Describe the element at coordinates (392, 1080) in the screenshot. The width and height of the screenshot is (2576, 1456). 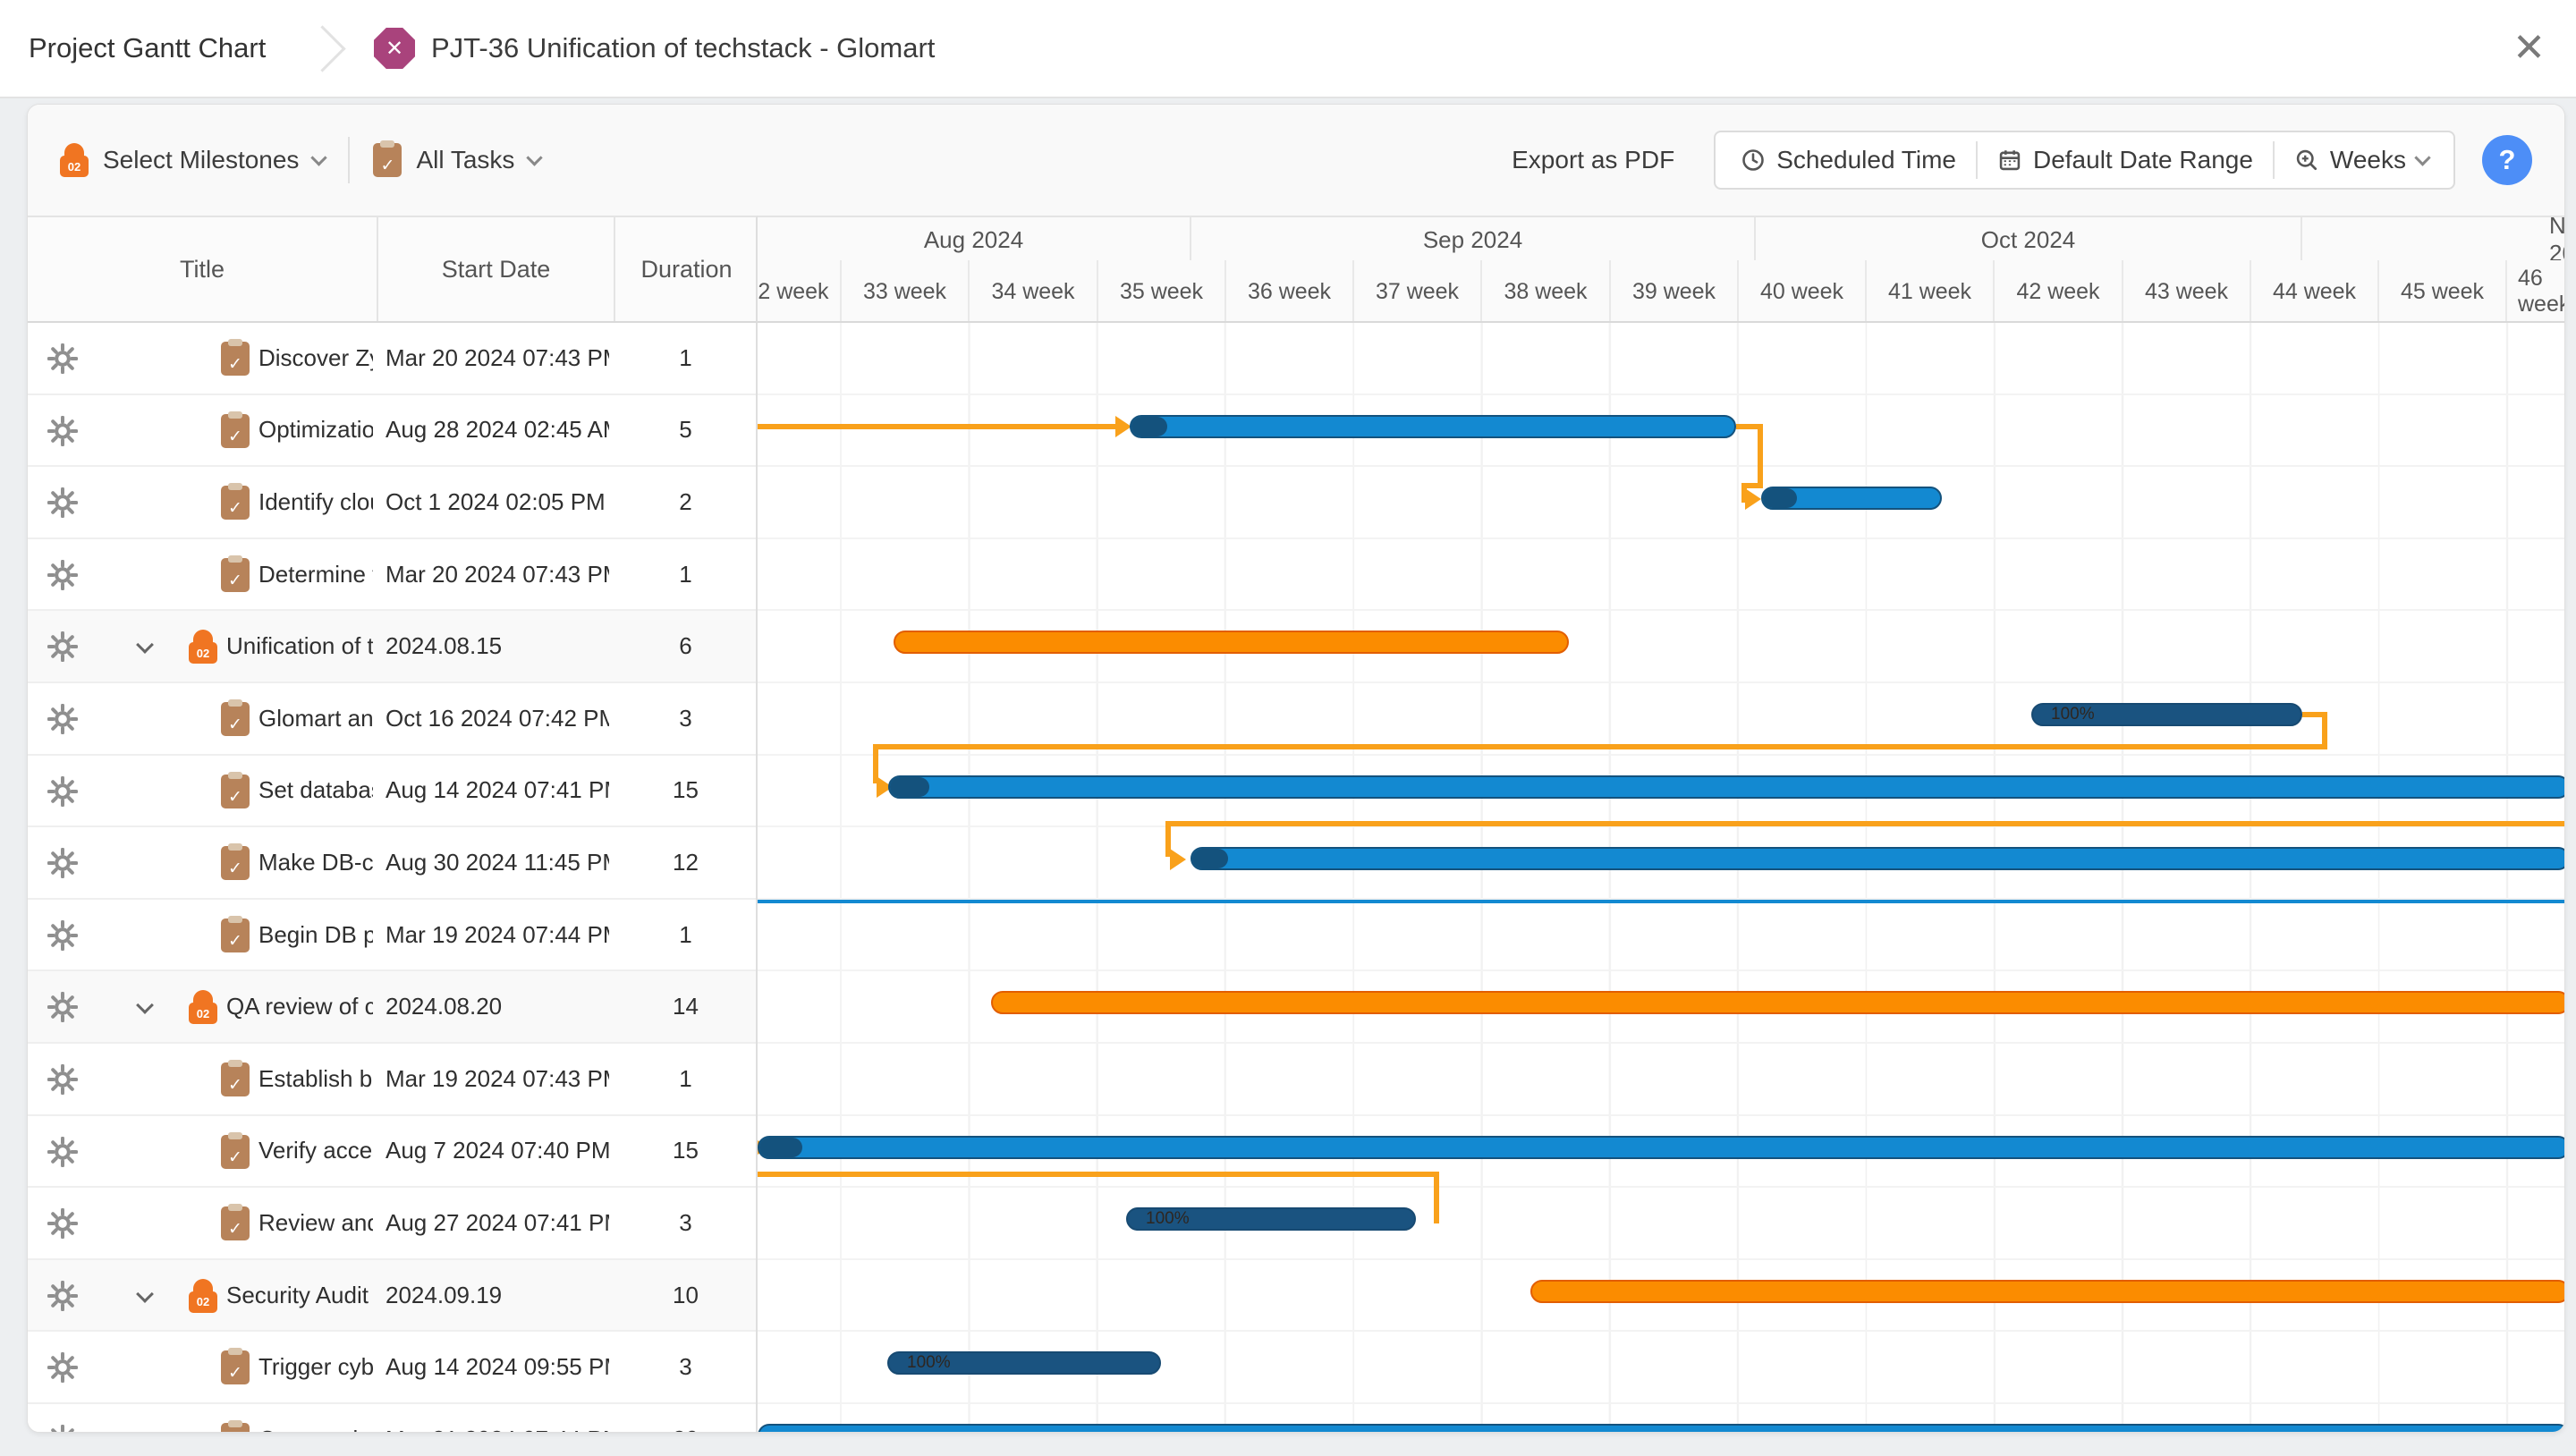
I see `table-row: Establish bas Mar 19 2024 07:43 PM 1` at that location.